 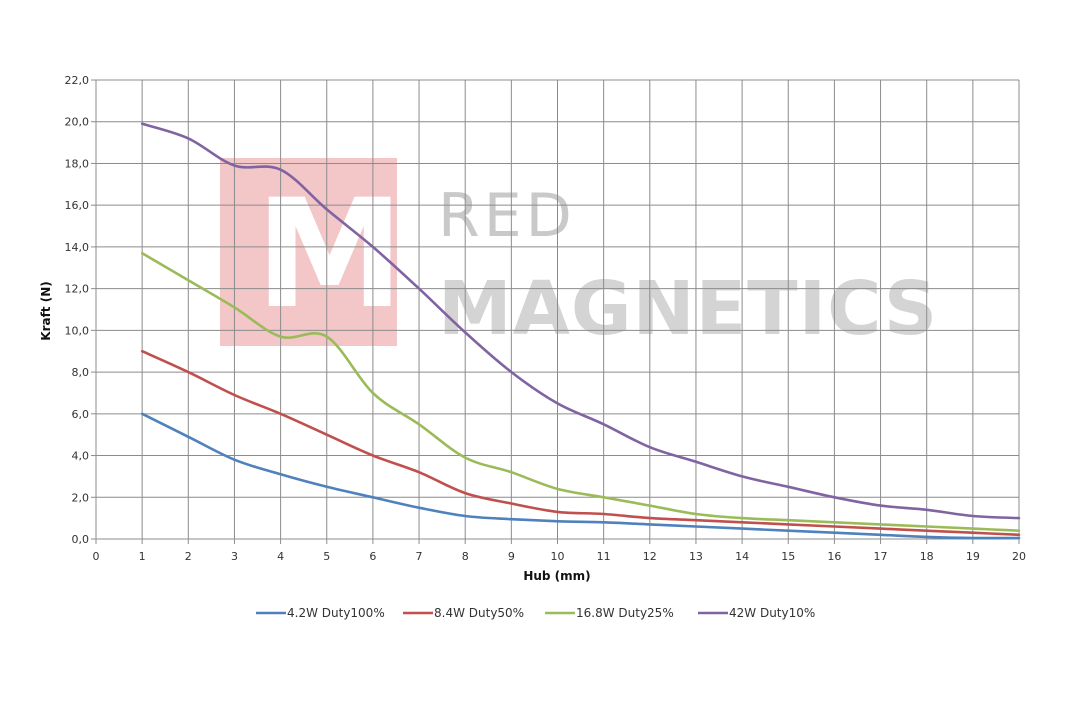 I want to click on x-tick-label: 16, so click(x=834, y=556).